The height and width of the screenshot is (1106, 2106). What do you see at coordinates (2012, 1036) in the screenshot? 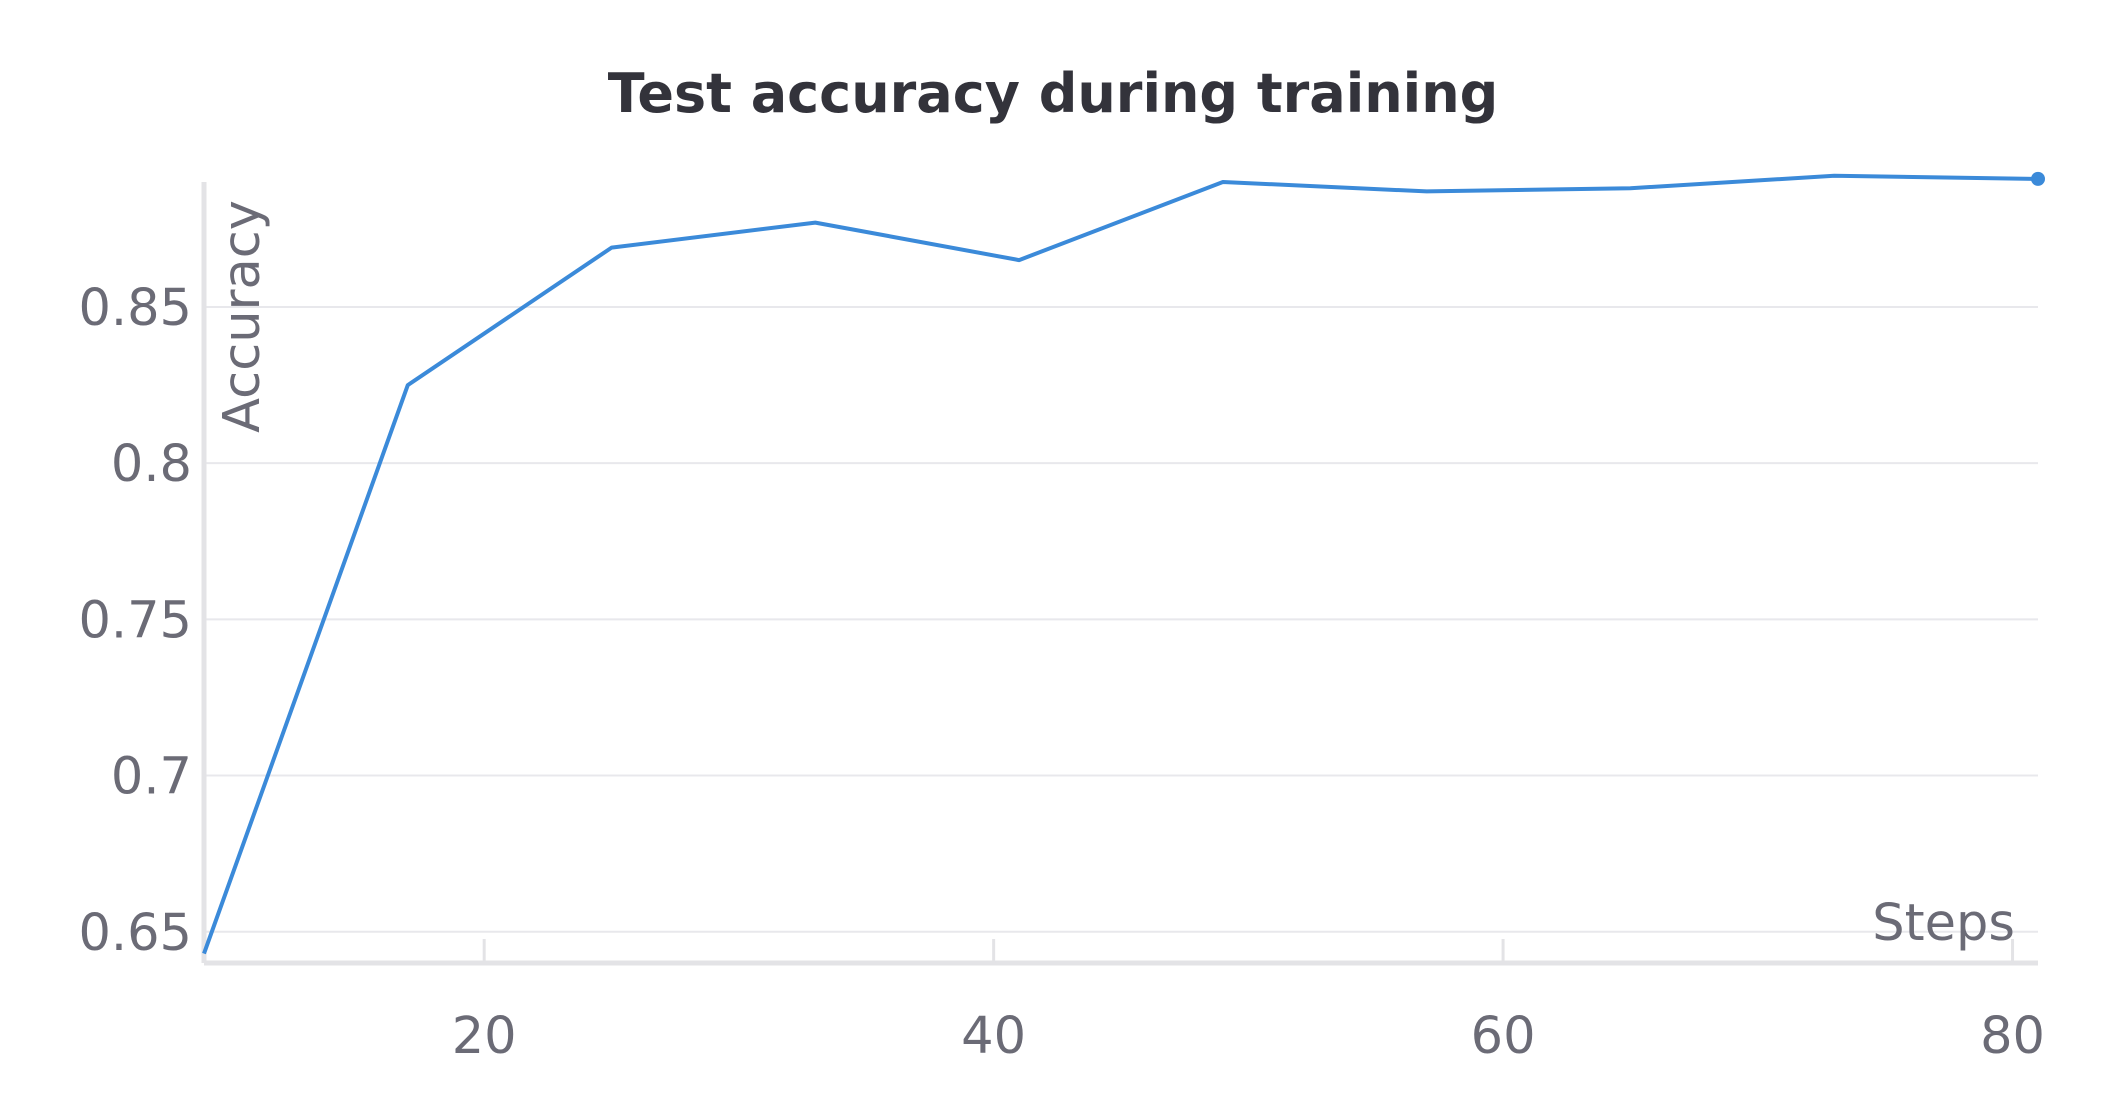
I see `x-tick-label: 80` at bounding box center [2012, 1036].